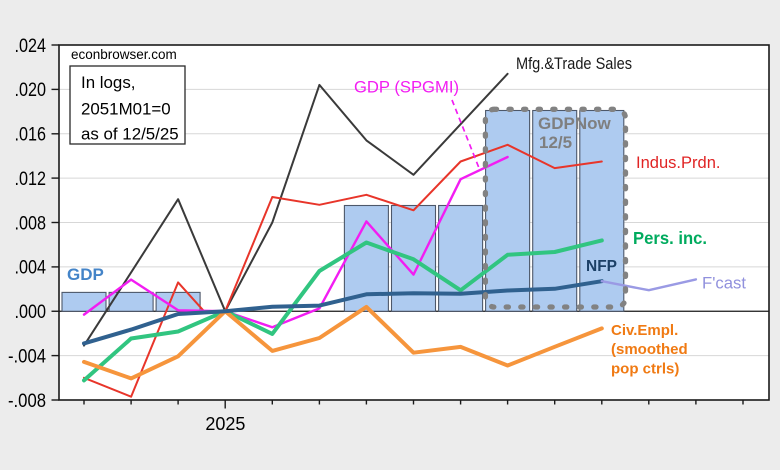 Image resolution: width=780 pixels, height=470 pixels. What do you see at coordinates (31, 179) in the screenshot?
I see `svg-text: .012` at bounding box center [31, 179].